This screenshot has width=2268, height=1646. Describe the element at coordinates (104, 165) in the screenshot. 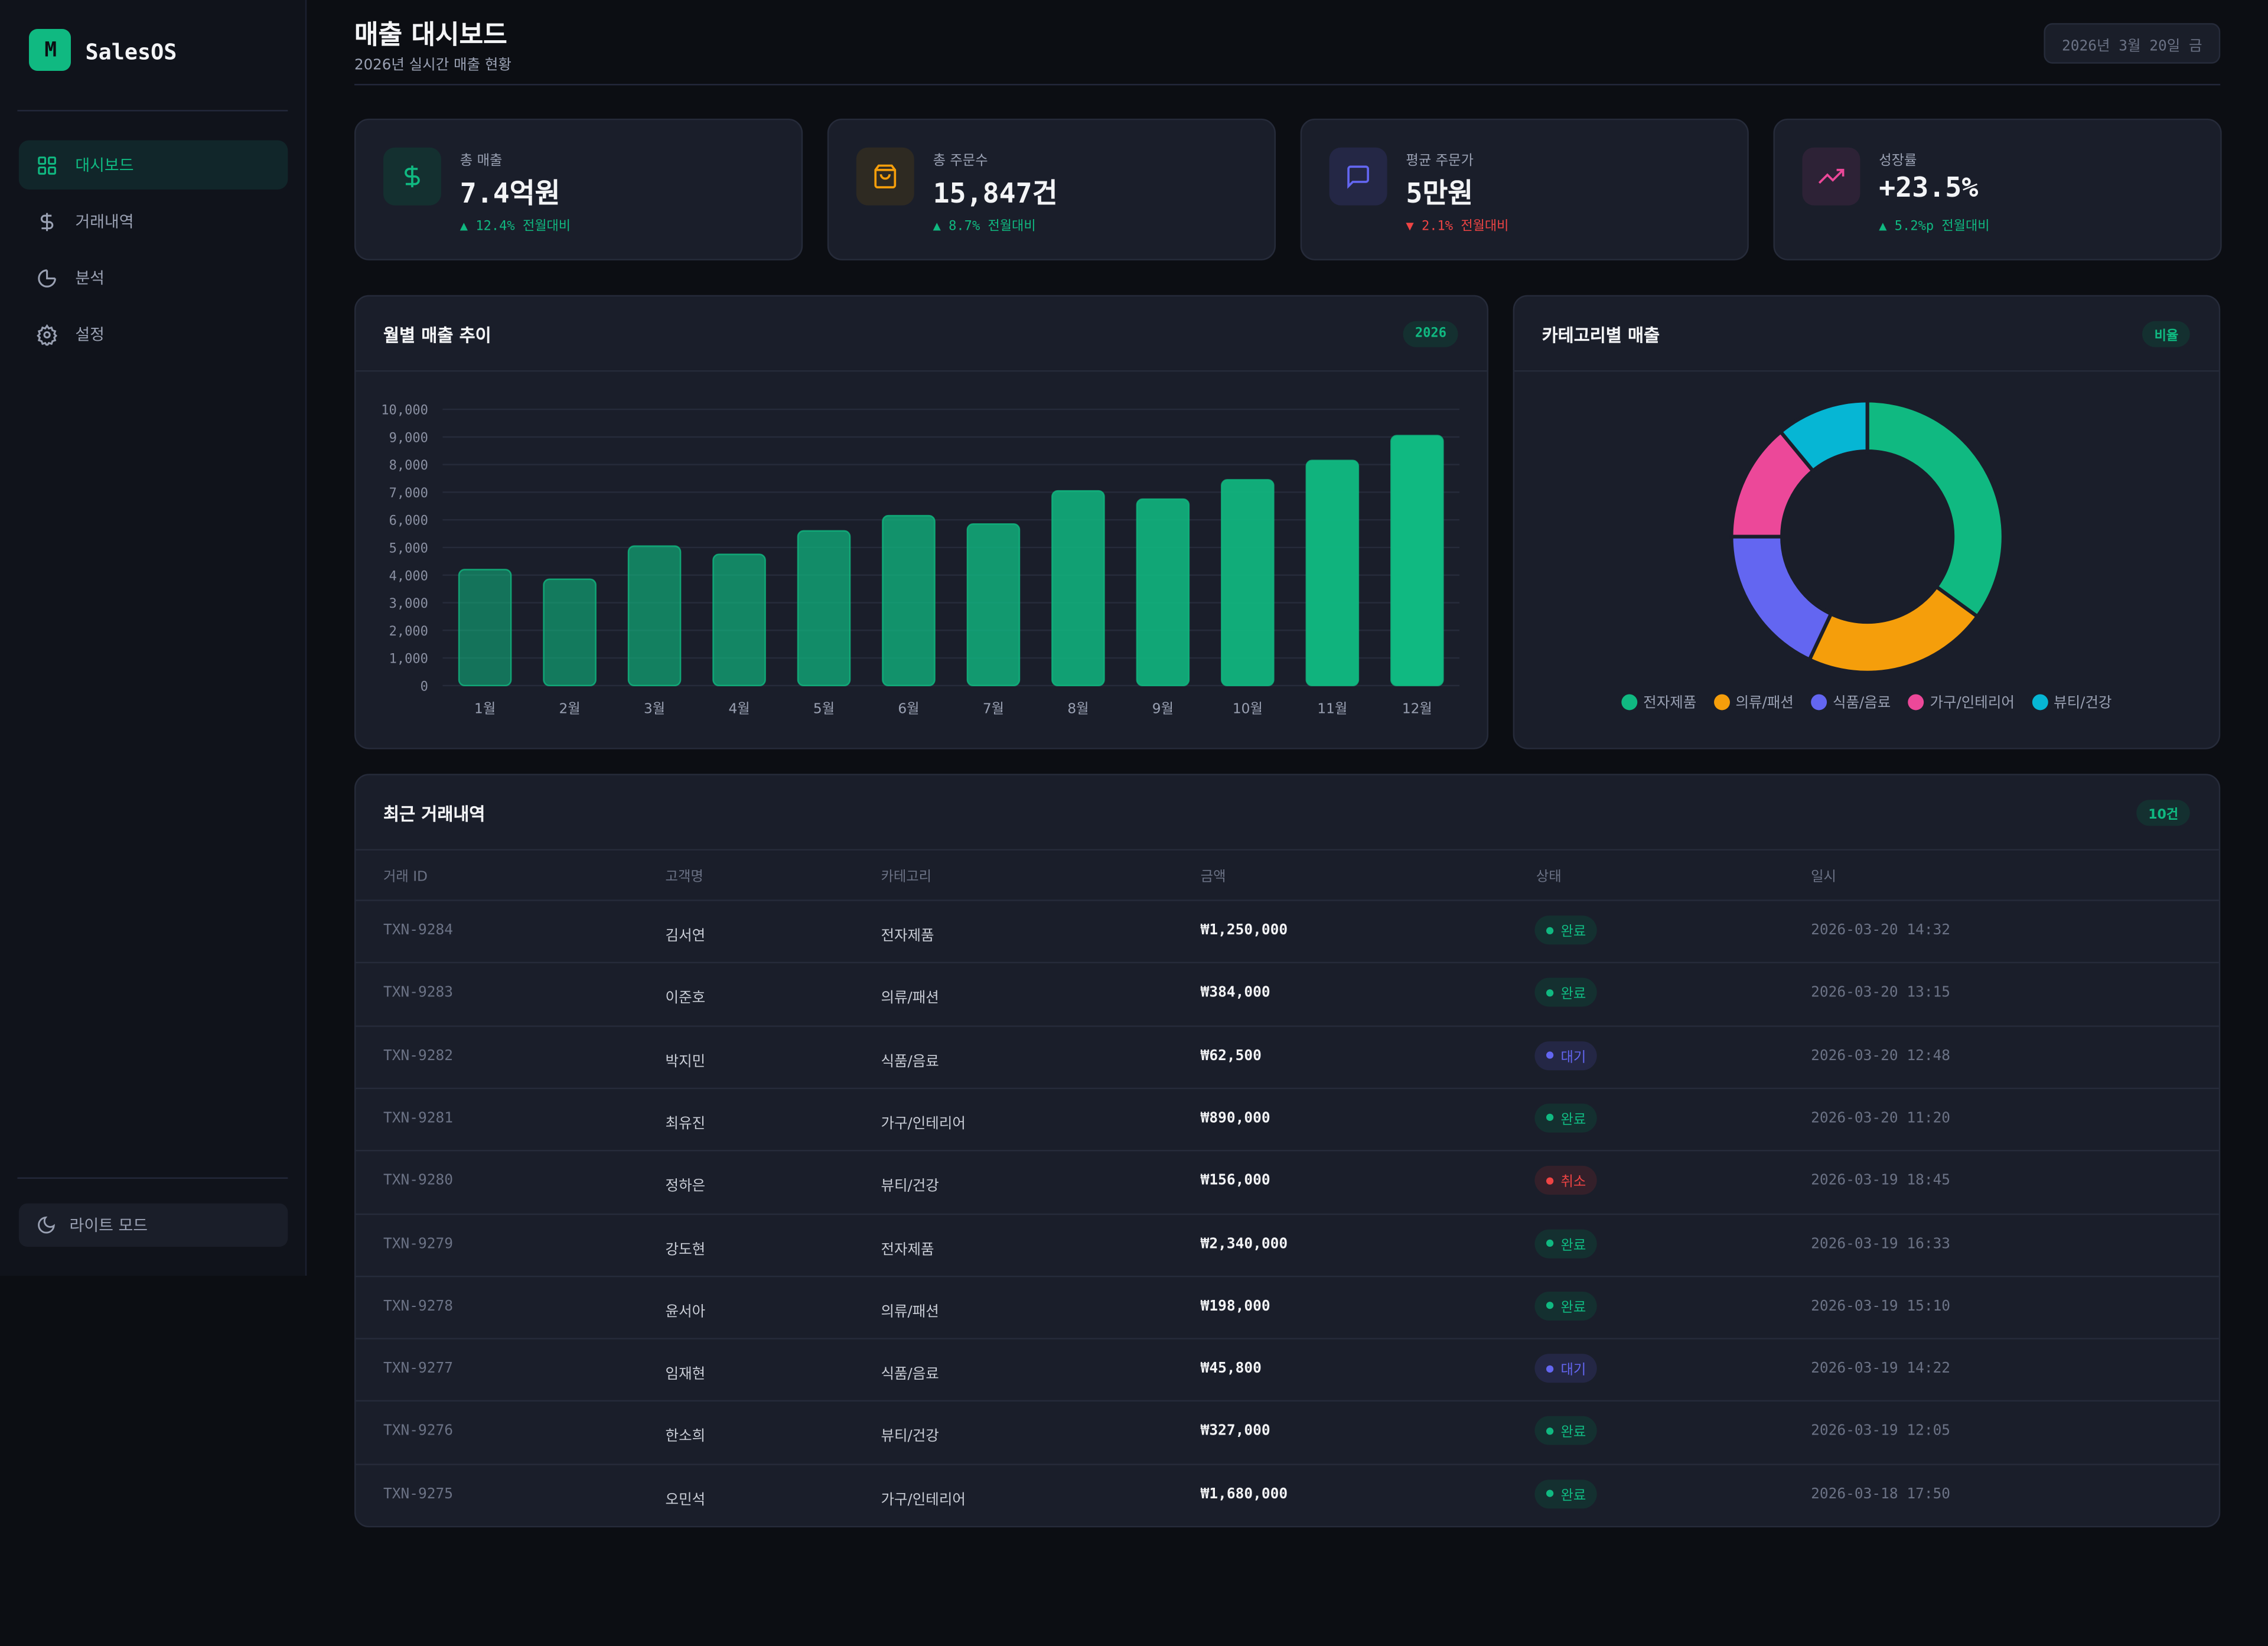

I see `sidebar-item-label: 대시보드` at that location.